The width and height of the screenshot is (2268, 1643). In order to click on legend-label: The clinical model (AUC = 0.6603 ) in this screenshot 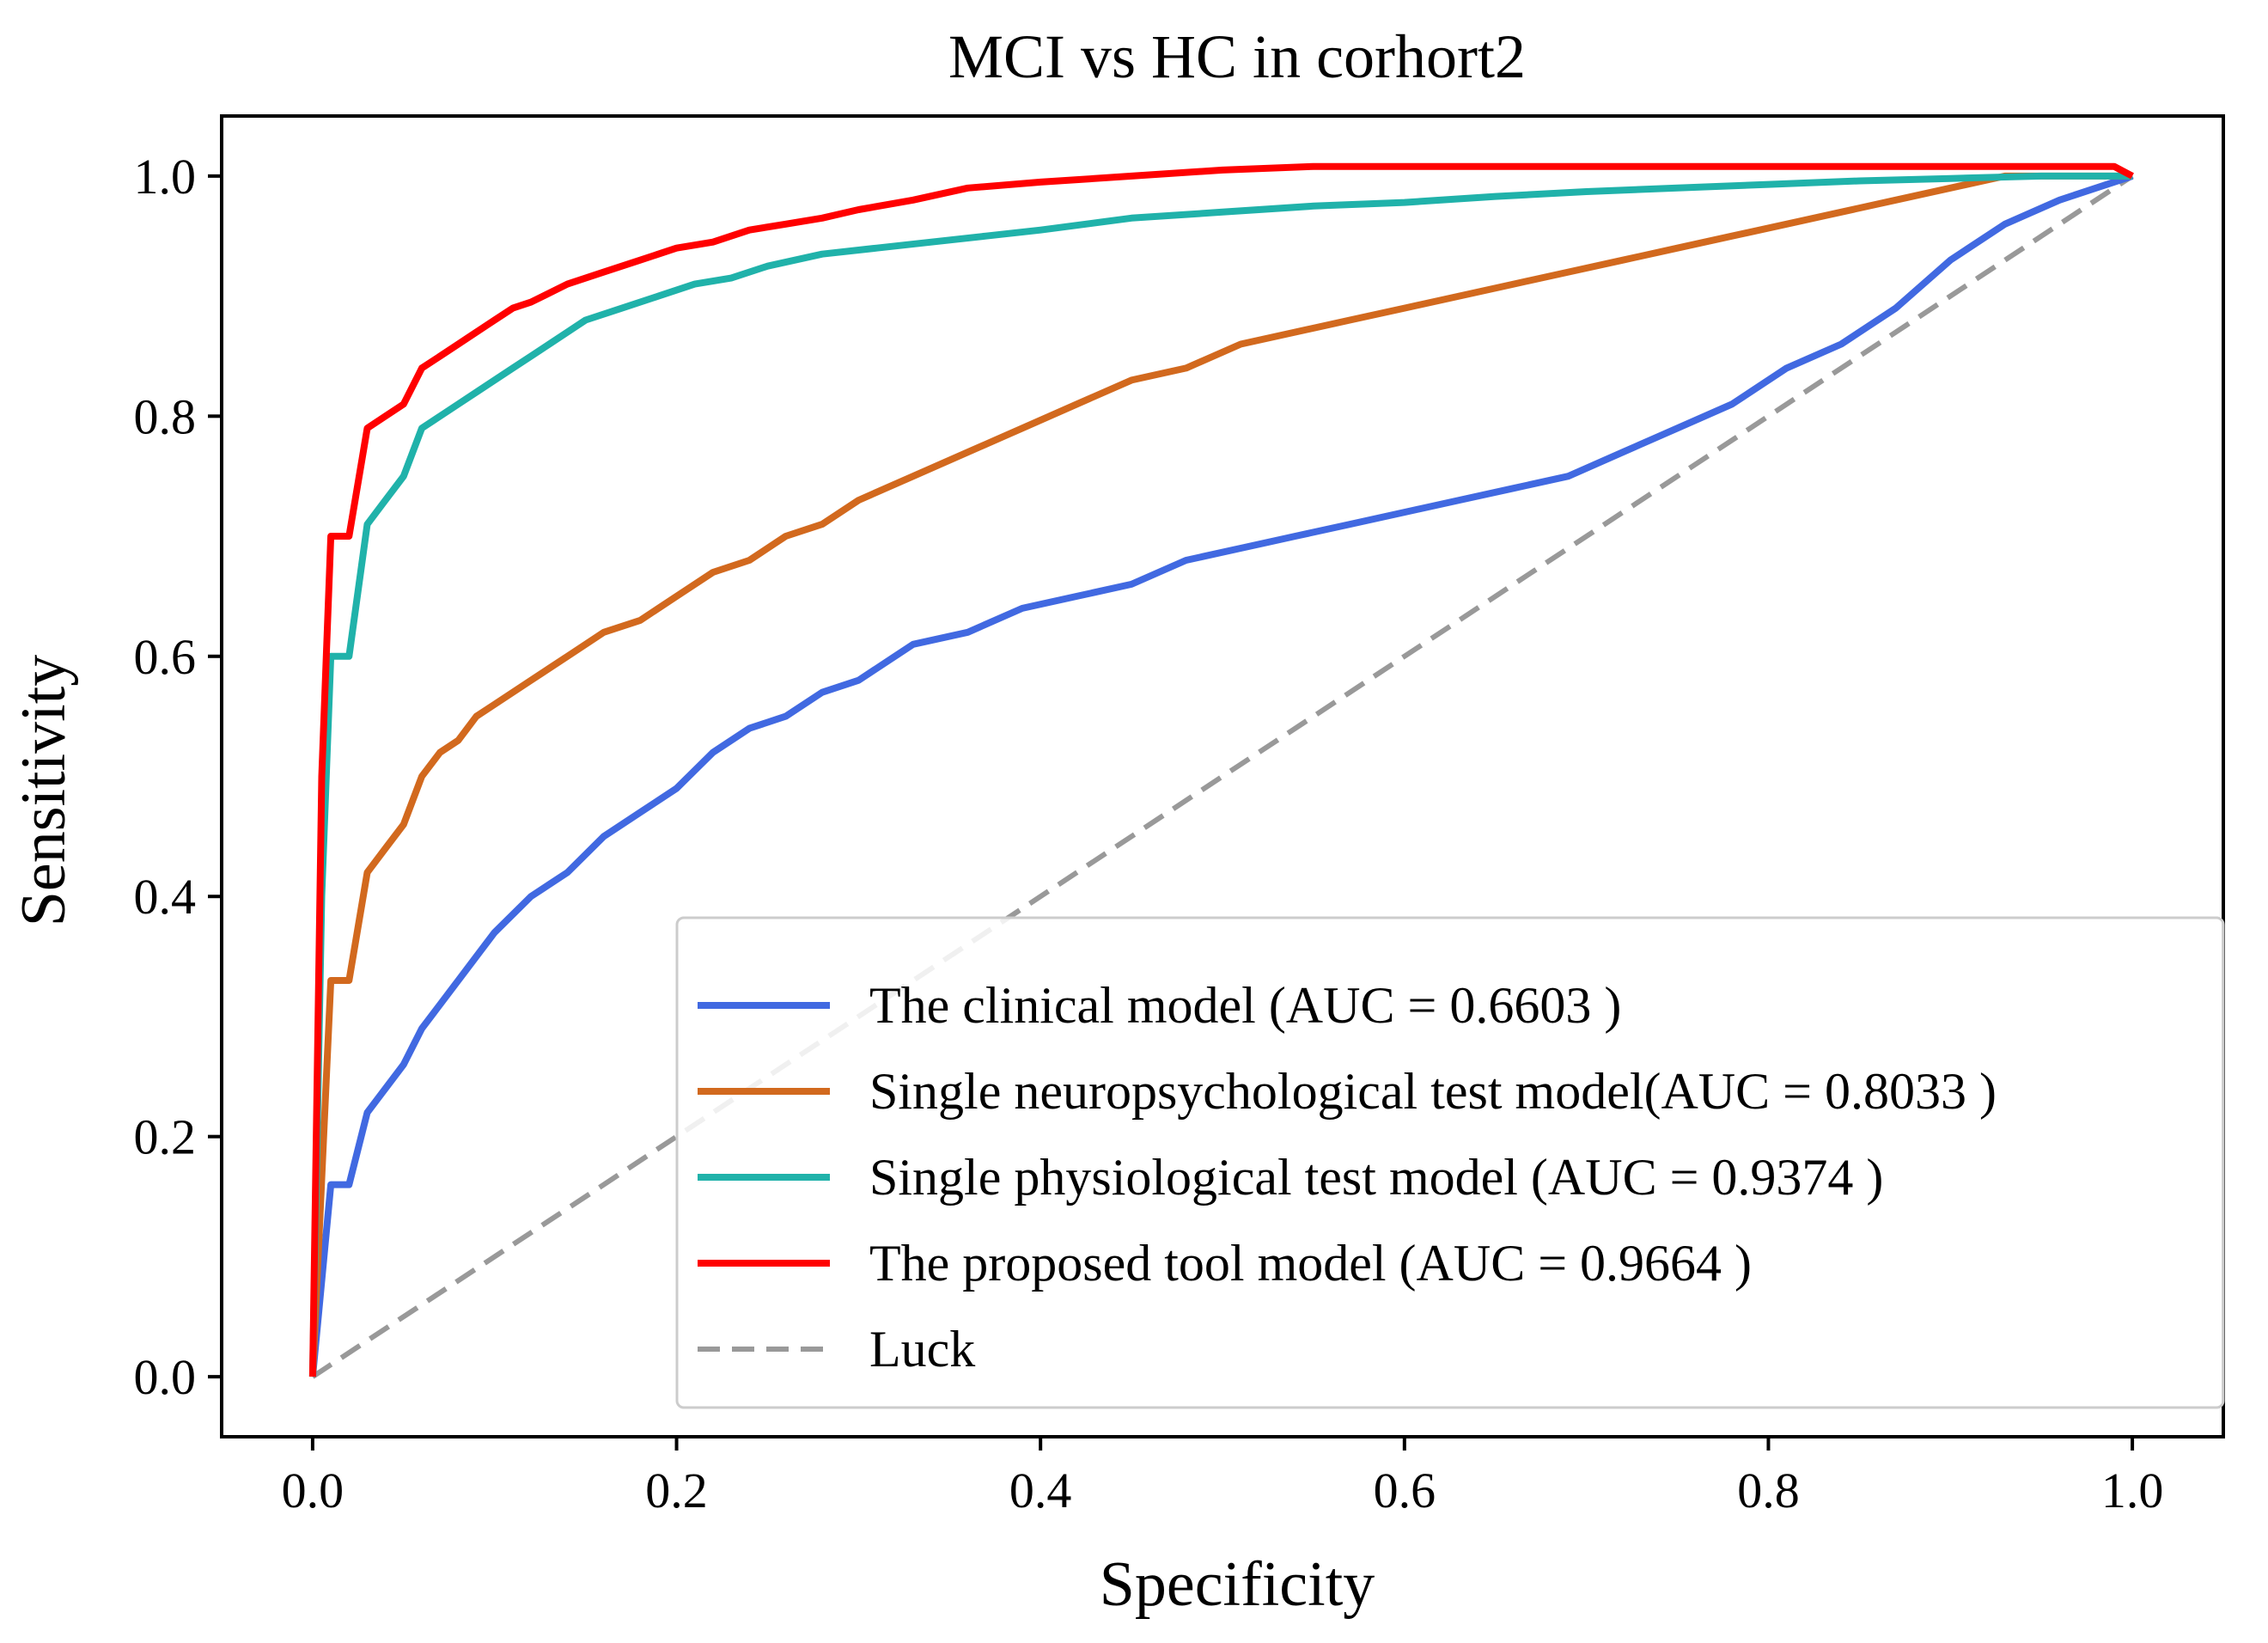, I will do `click(1245, 1005)`.